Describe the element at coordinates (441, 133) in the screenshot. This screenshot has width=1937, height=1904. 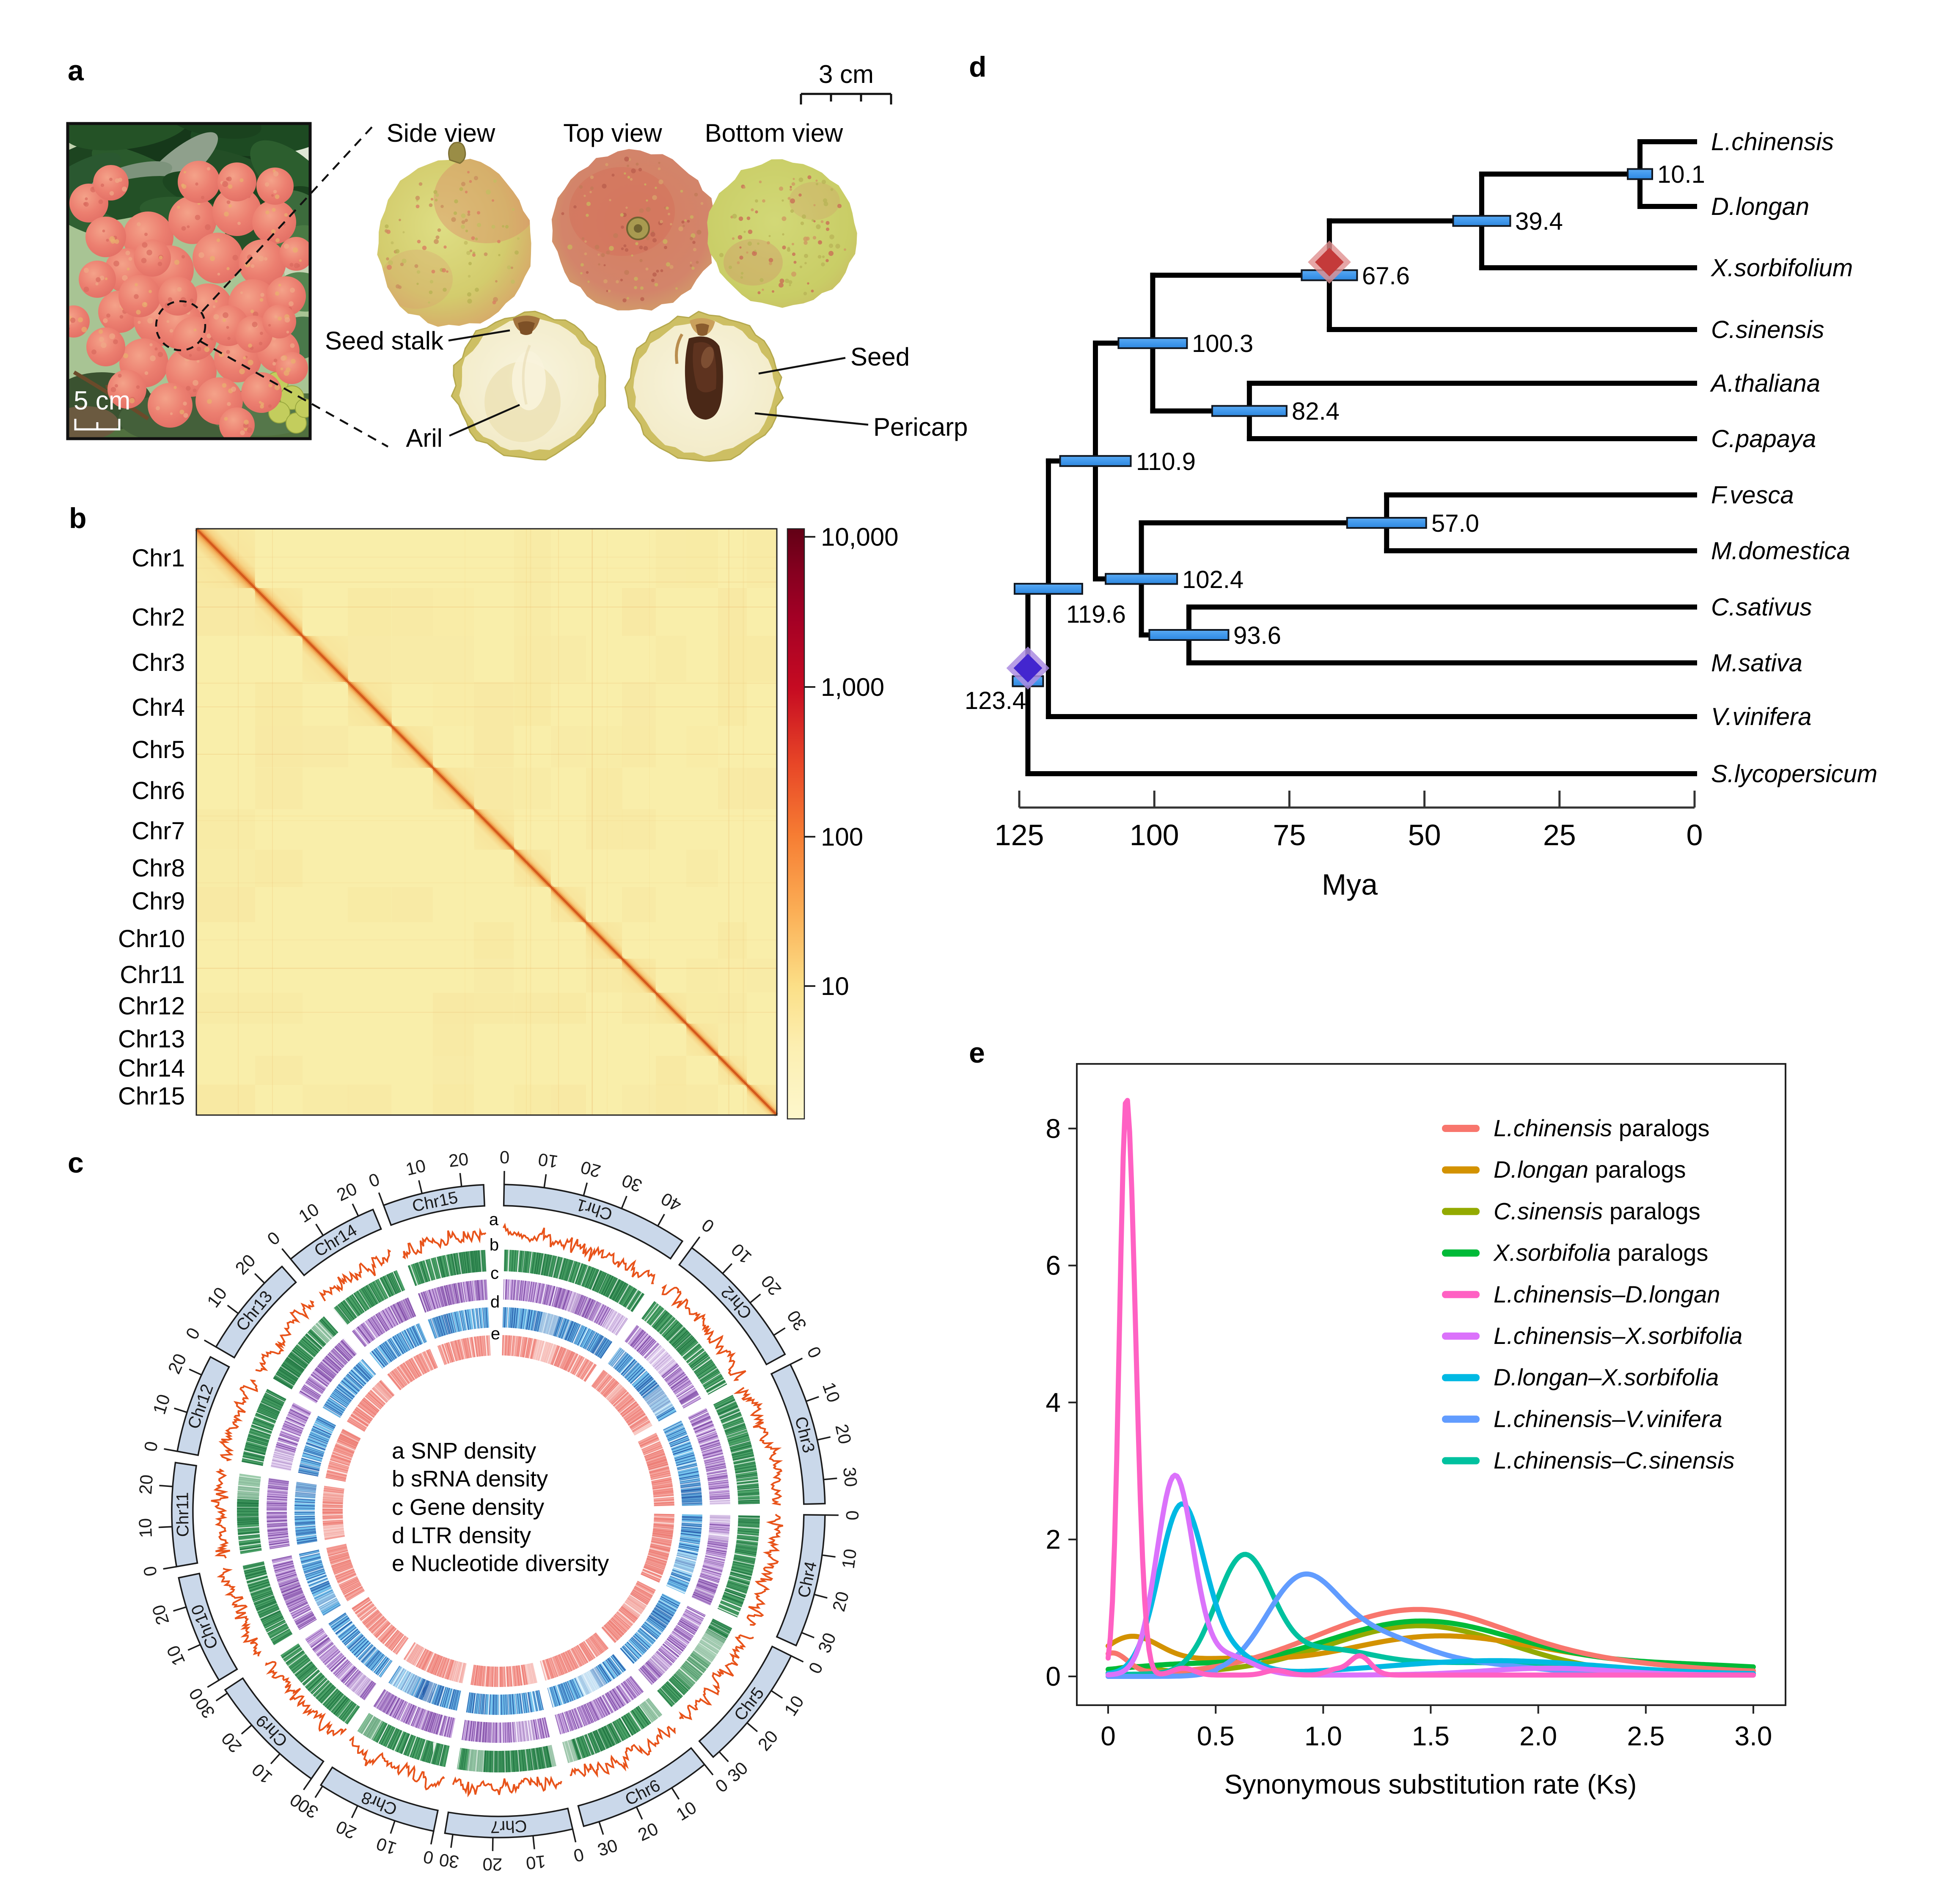
I see `svg-text: Side view` at that location.